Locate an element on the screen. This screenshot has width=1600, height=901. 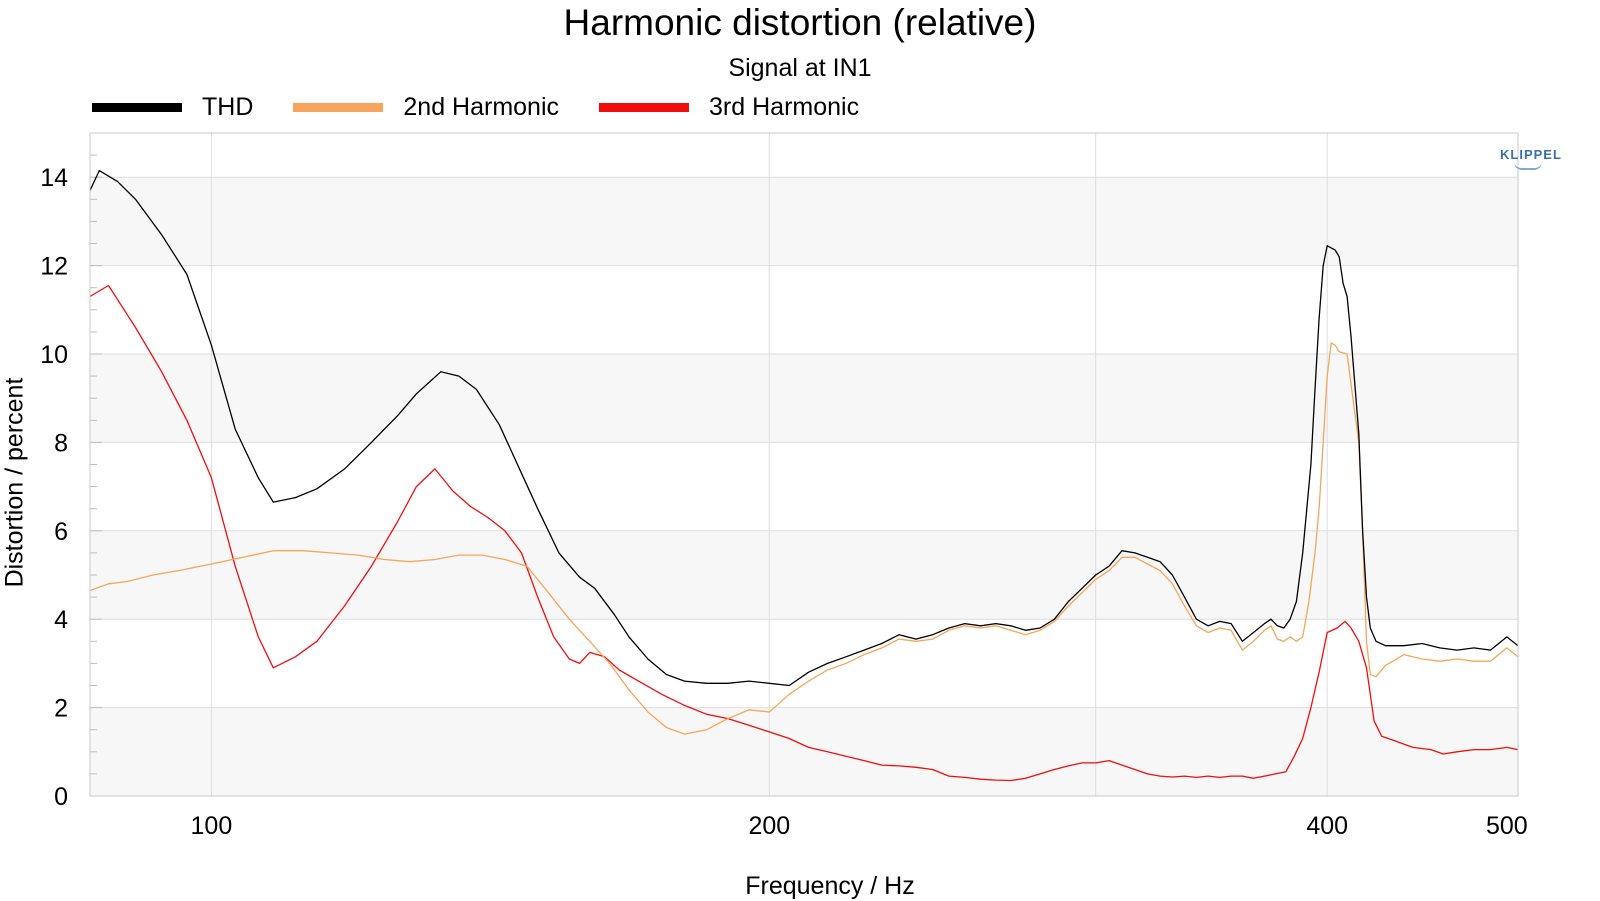
y-tick-label: 12 is located at coordinates (54, 267).